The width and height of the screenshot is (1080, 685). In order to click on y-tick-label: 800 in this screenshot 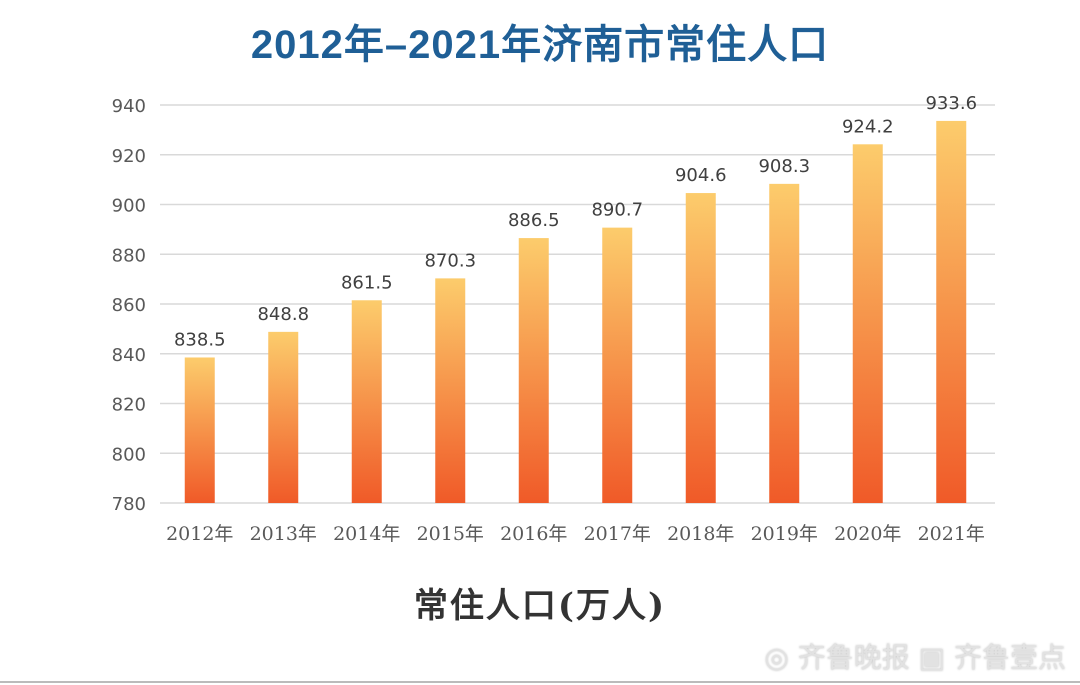, I will do `click(129, 454)`.